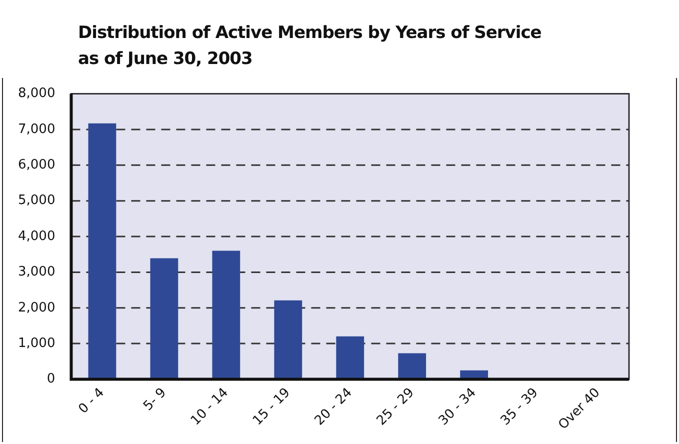  I want to click on chart-title: Distribution of Active Members by Years of Service as of June 30, 2003, so click(310, 46).